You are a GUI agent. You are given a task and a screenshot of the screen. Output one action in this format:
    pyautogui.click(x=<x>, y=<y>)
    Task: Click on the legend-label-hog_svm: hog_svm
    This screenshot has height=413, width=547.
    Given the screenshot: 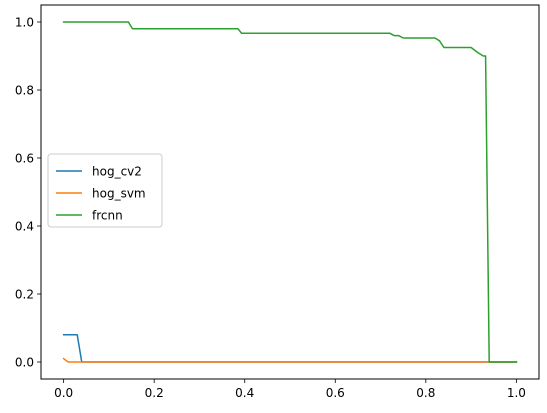 What is the action you would take?
    pyautogui.click(x=119, y=194)
    